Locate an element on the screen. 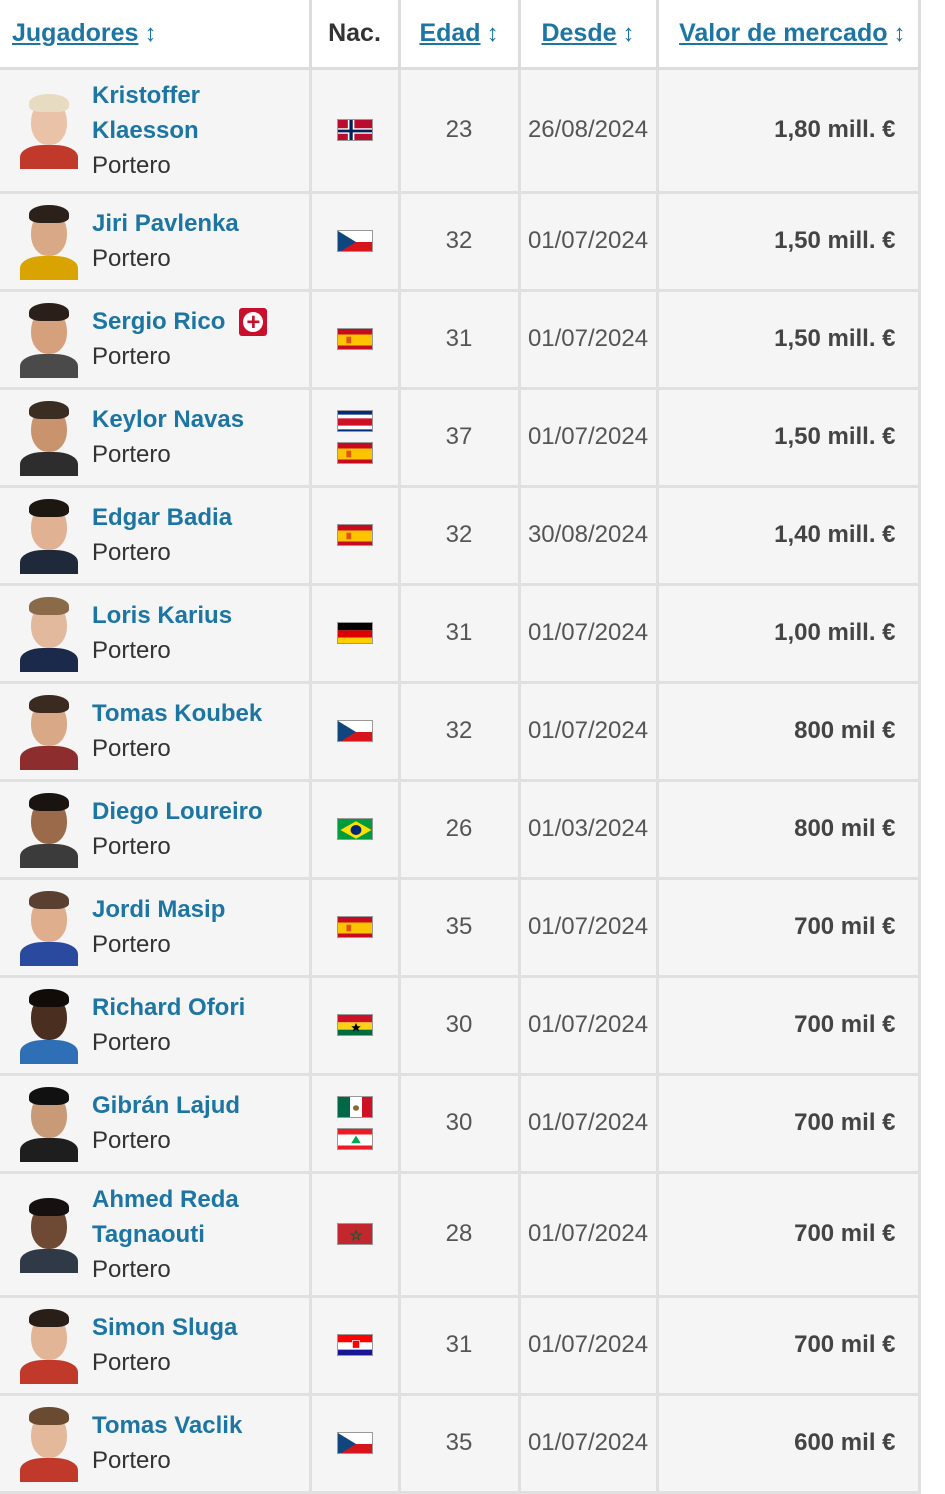  player-name-link: Gibrán Lajud is located at coordinates (166, 1105).